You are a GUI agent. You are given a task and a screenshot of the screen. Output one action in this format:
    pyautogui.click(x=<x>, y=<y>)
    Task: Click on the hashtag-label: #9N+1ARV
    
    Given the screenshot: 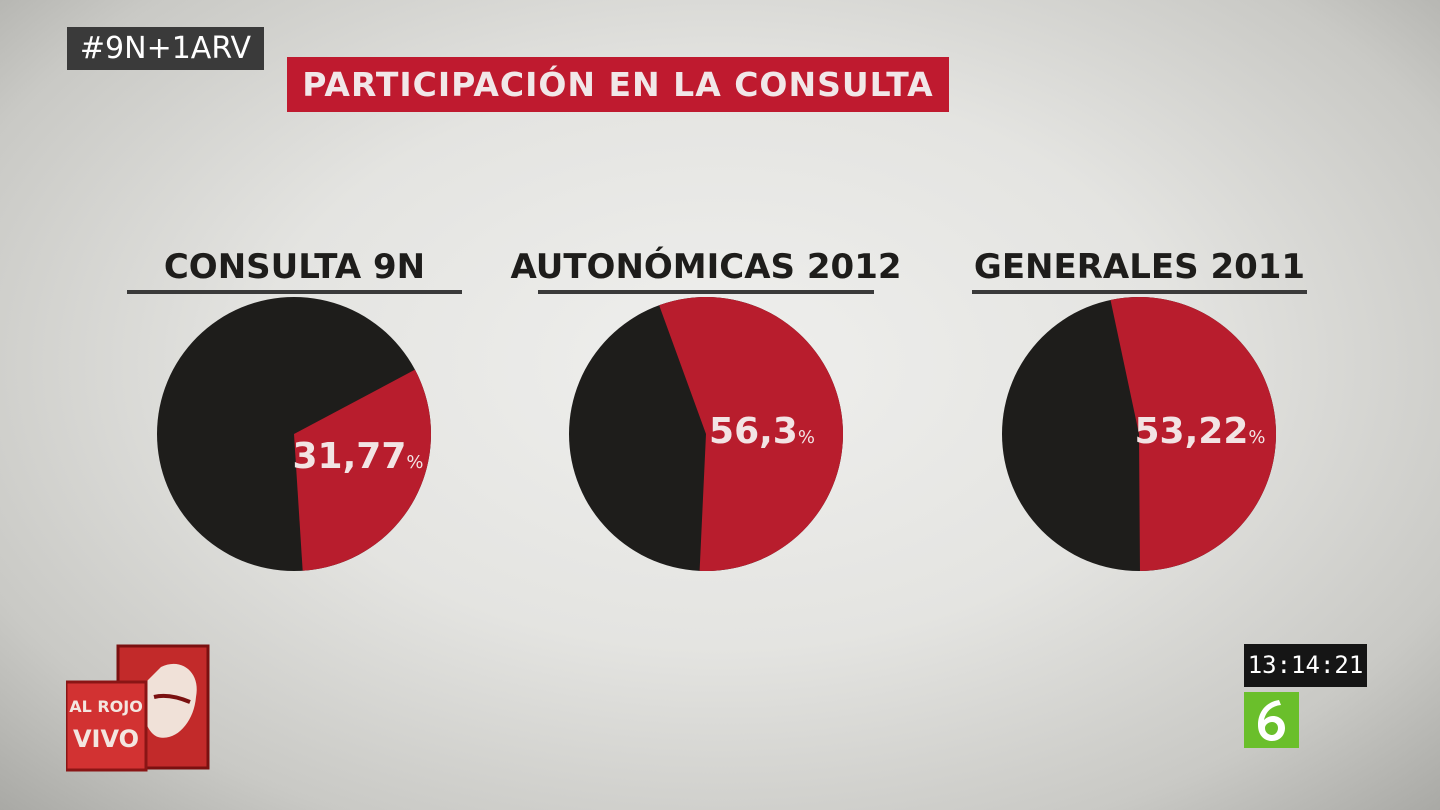 What is the action you would take?
    pyautogui.click(x=165, y=48)
    